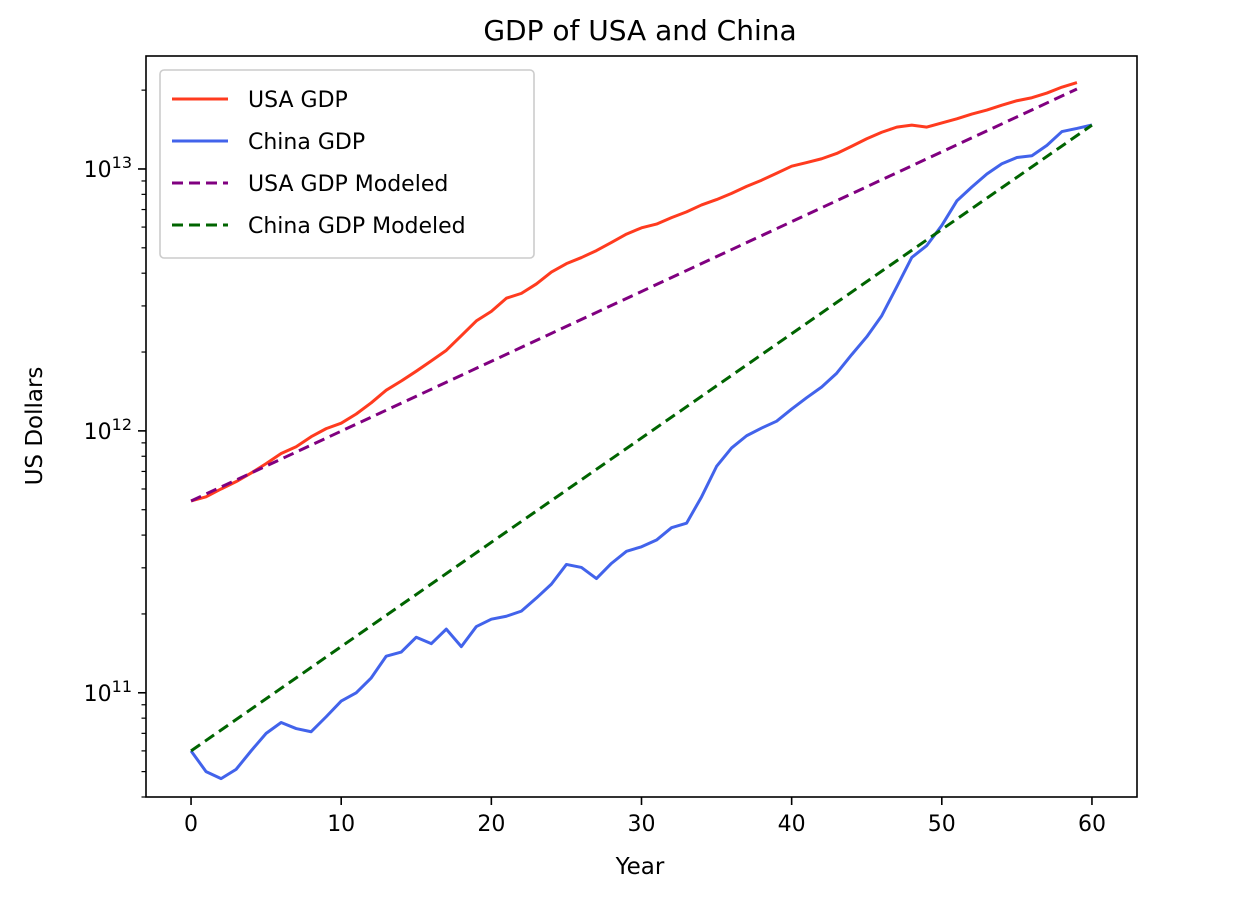 The height and width of the screenshot is (902, 1240). I want to click on y-axis-ticks: 1011 1012 1013, so click(115, 443).